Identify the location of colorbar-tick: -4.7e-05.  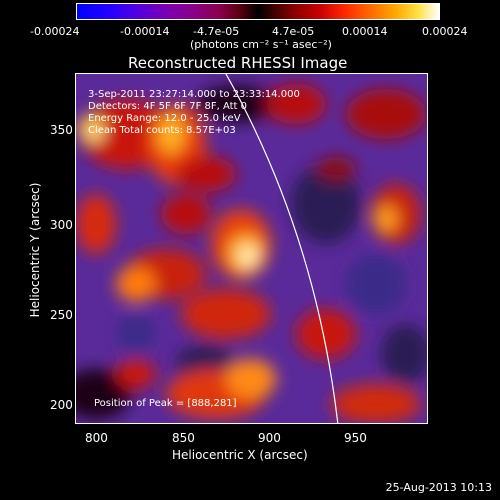
(216, 31).